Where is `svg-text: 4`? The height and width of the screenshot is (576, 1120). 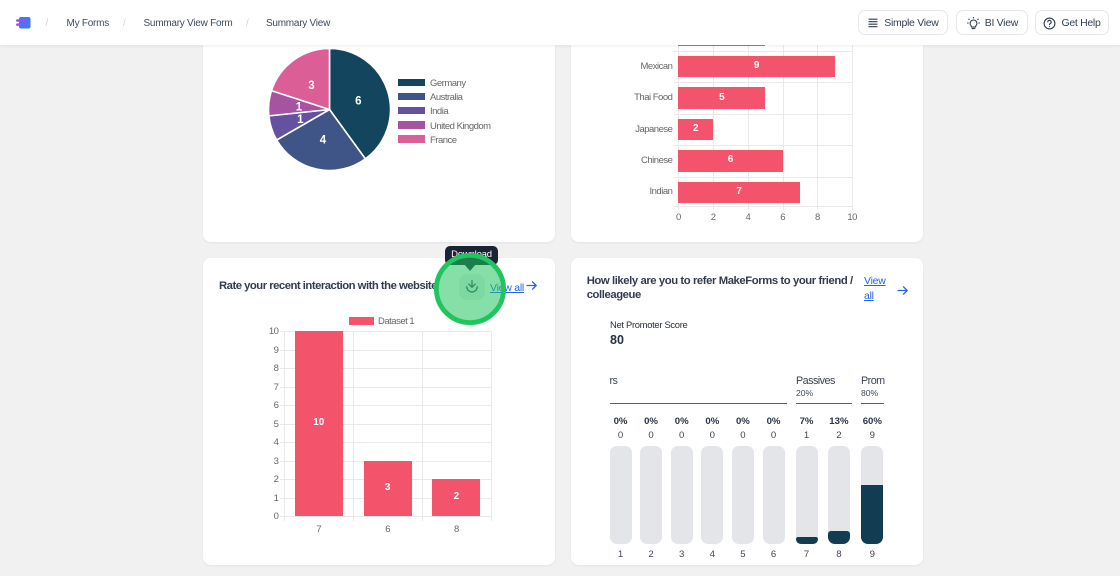 svg-text: 4 is located at coordinates (323, 140).